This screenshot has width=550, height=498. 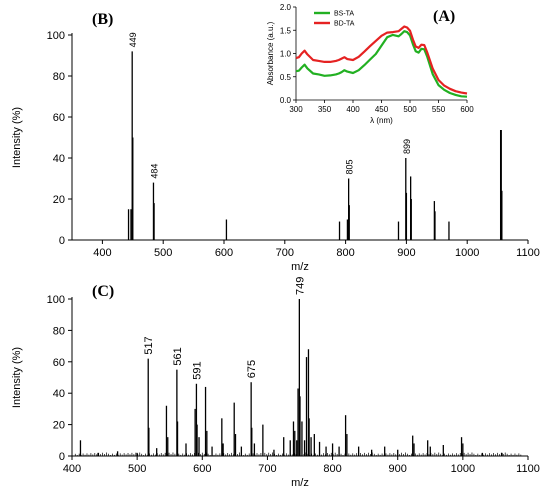 What do you see at coordinates (154, 171) in the screenshot?
I see `peak-label: 484` at bounding box center [154, 171].